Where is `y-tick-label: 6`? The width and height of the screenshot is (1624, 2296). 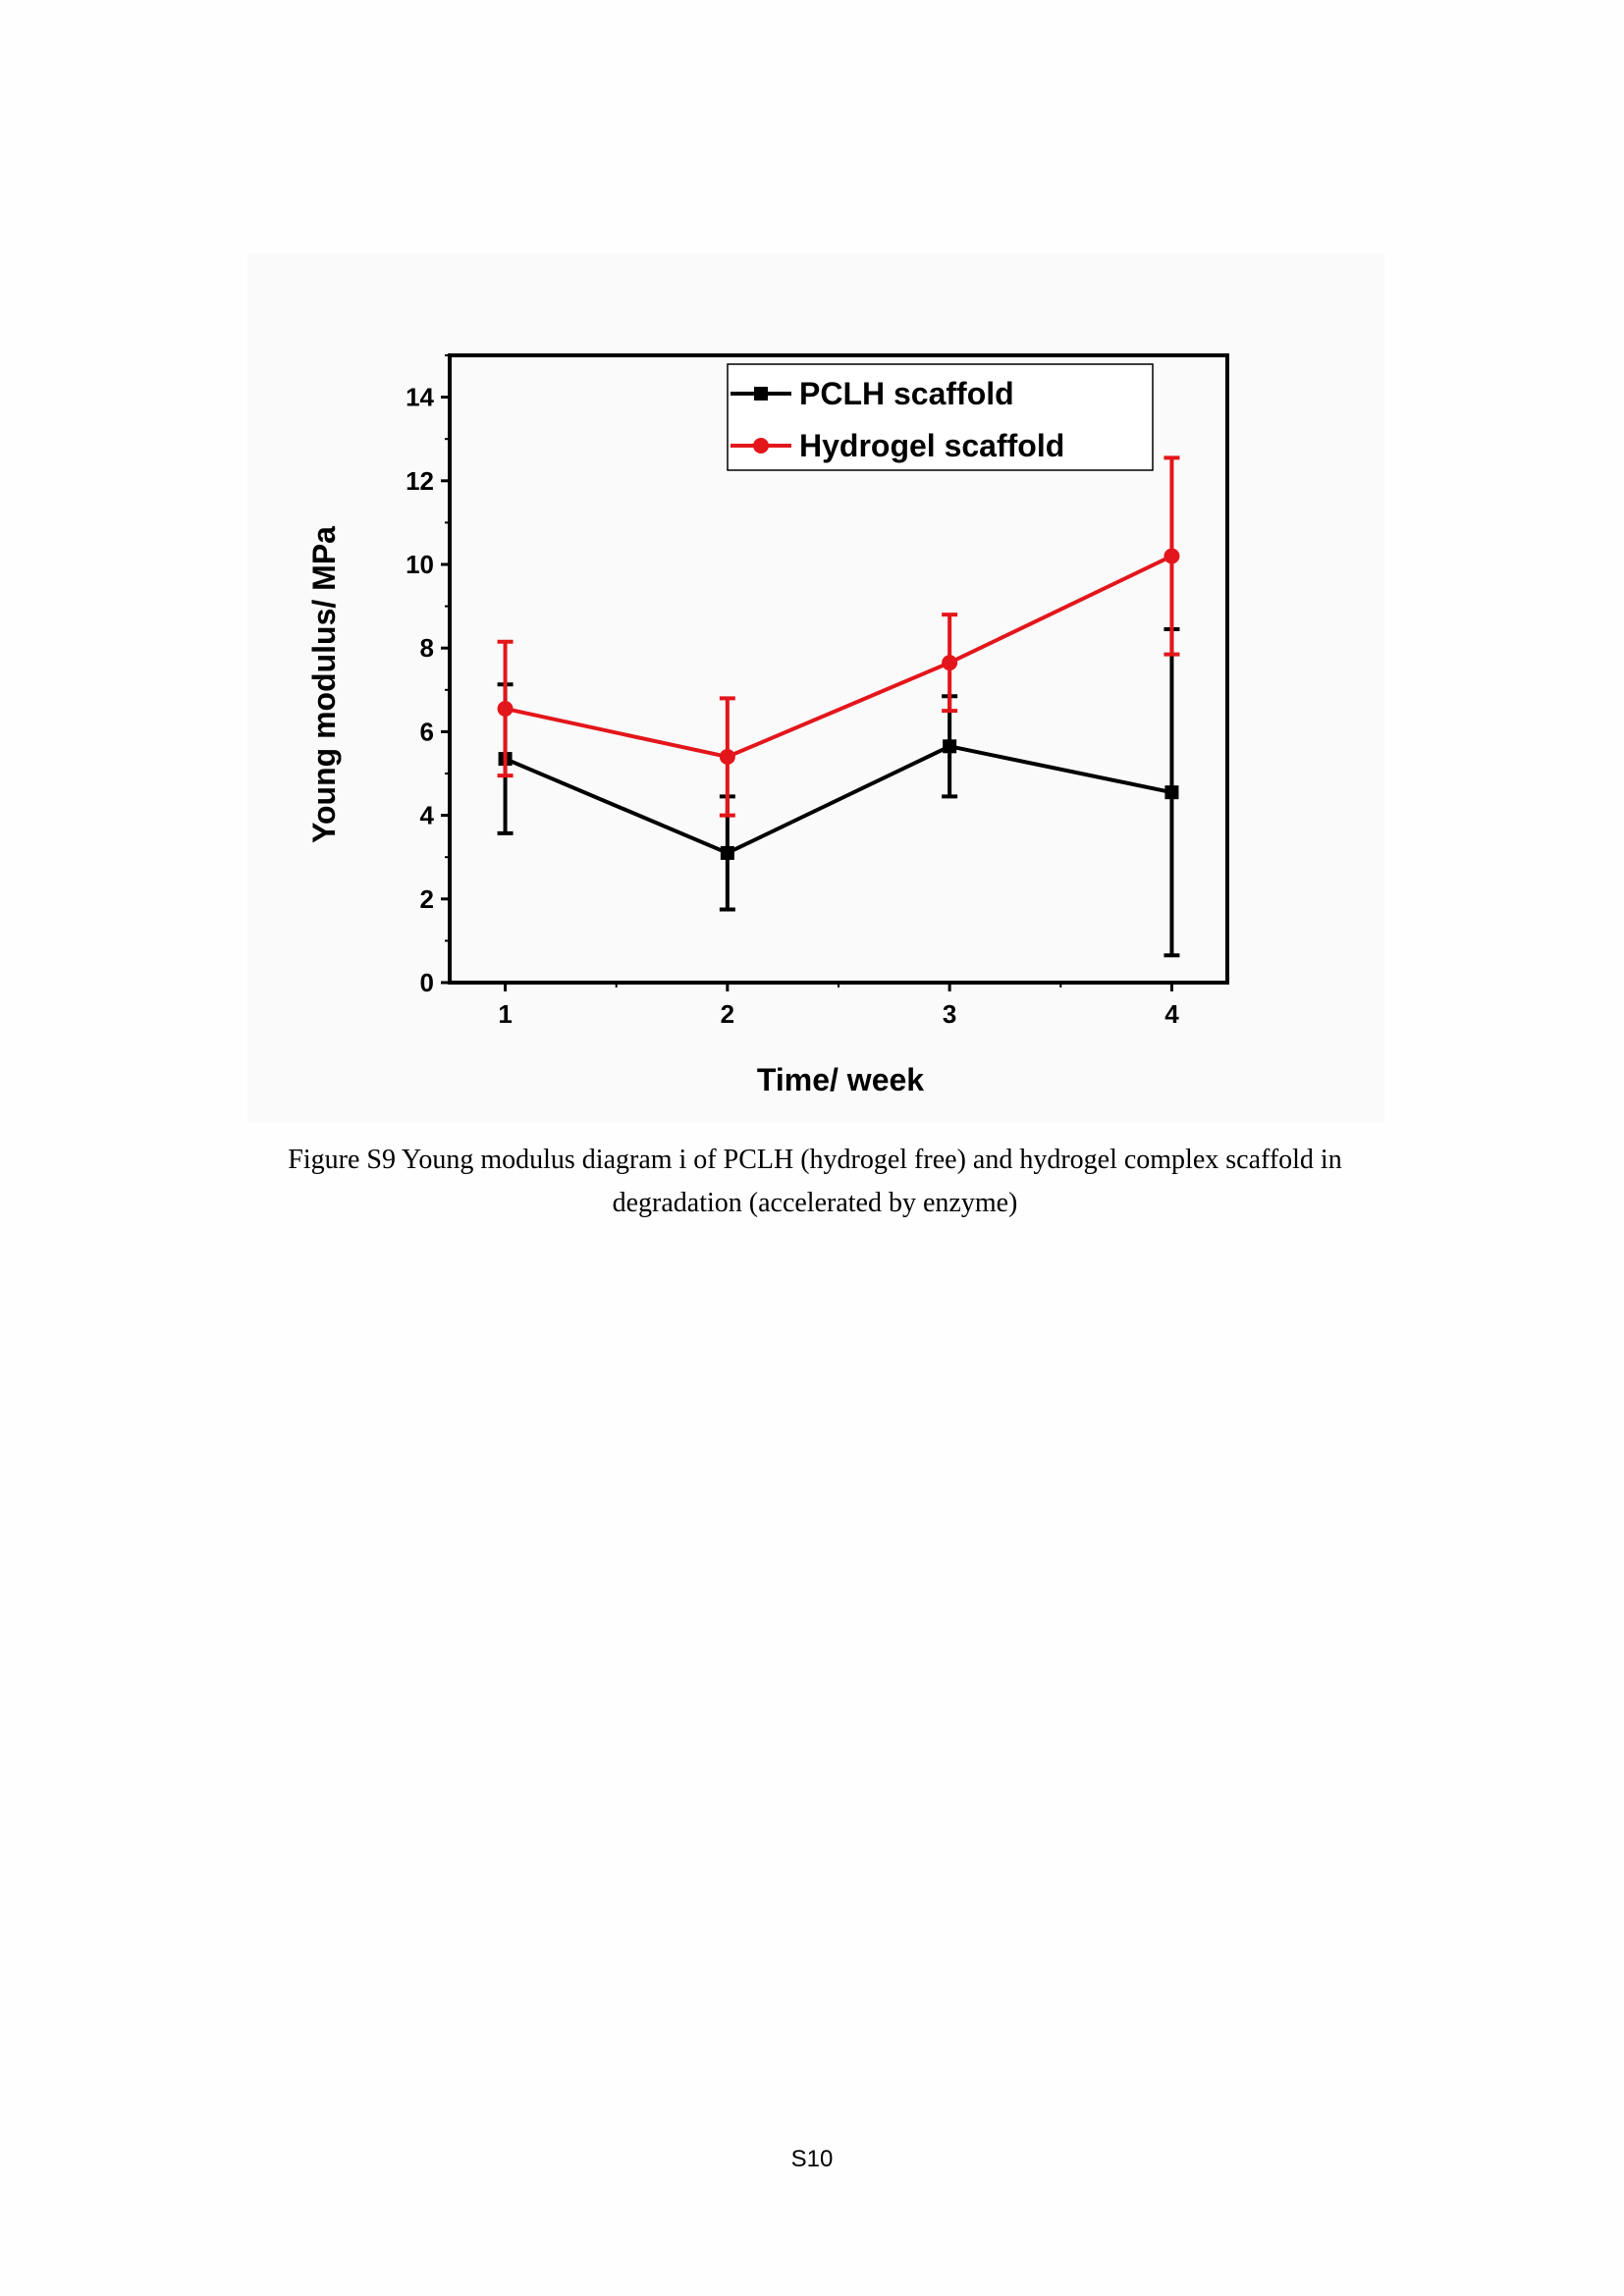
y-tick-label: 6 is located at coordinates (427, 732).